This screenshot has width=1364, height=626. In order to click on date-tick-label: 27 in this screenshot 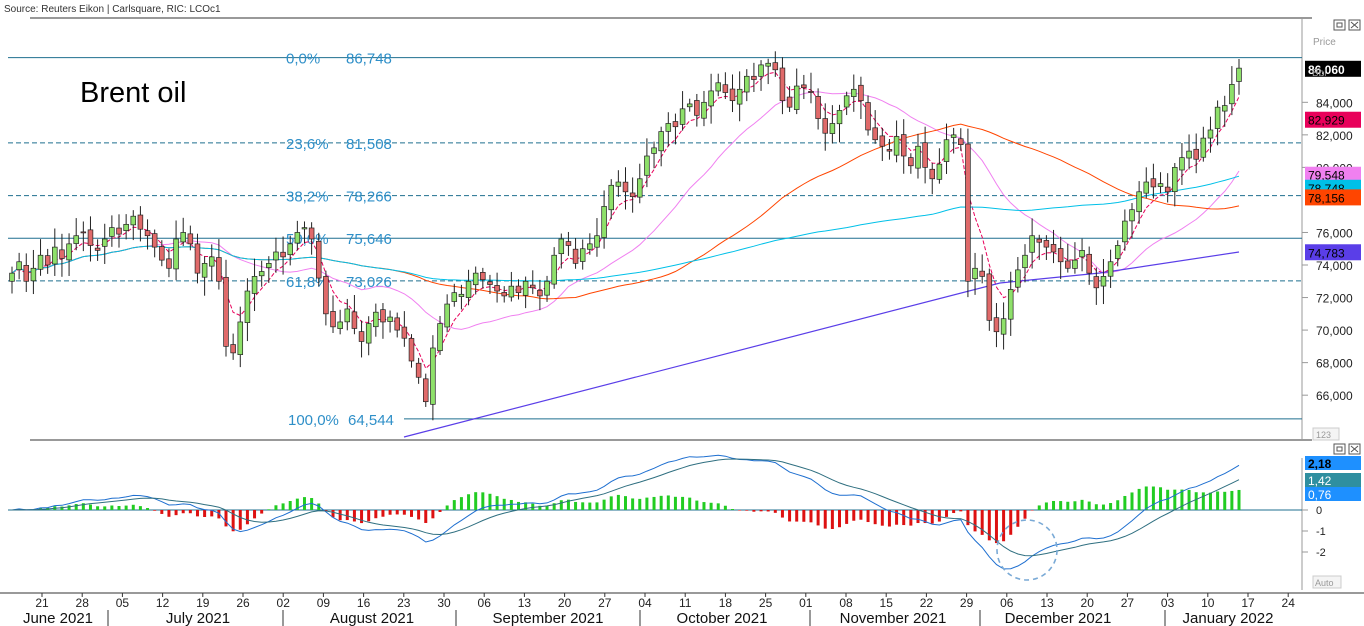, I will do `click(1128, 603)`.